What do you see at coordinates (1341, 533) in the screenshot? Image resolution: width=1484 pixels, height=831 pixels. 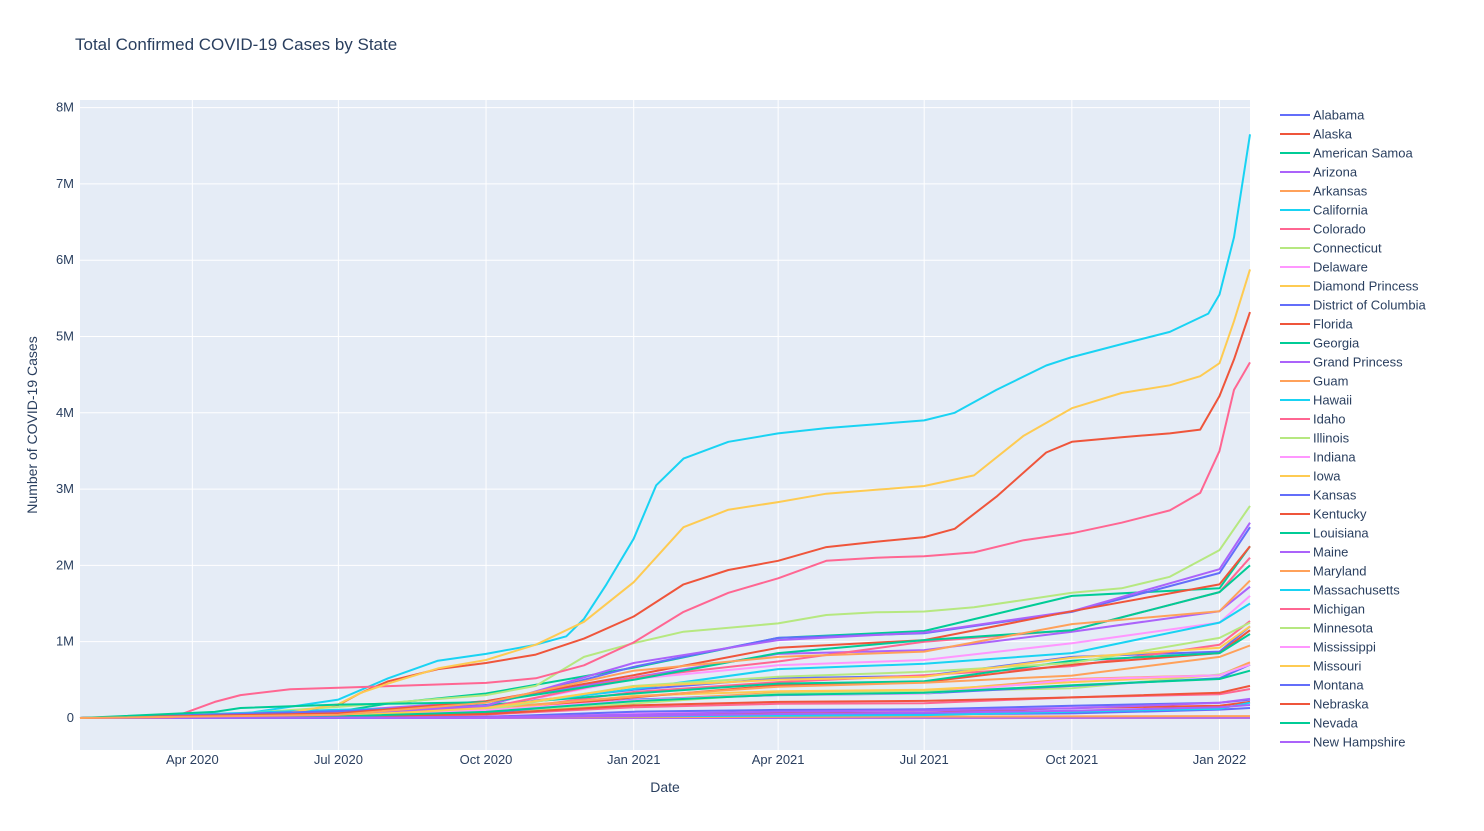 I see `legend-label: Louisiana` at bounding box center [1341, 533].